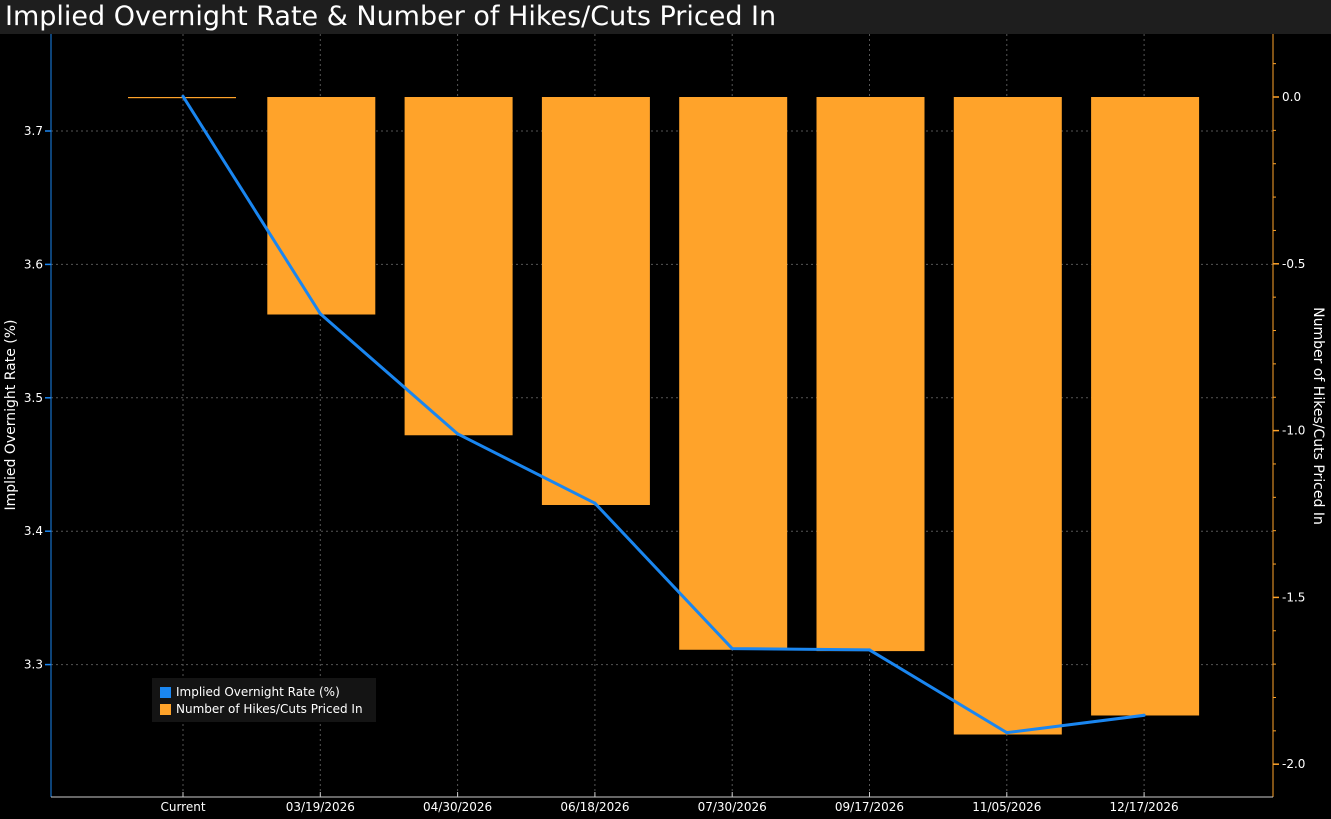 The image size is (1331, 819). I want to click on y-tick-label-right: 0.0, so click(1291, 97).